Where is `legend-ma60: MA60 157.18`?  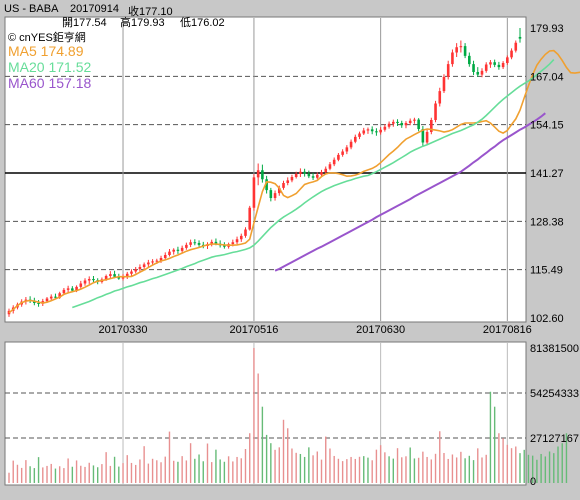
legend-ma60: MA60 157.18 is located at coordinates (50, 83).